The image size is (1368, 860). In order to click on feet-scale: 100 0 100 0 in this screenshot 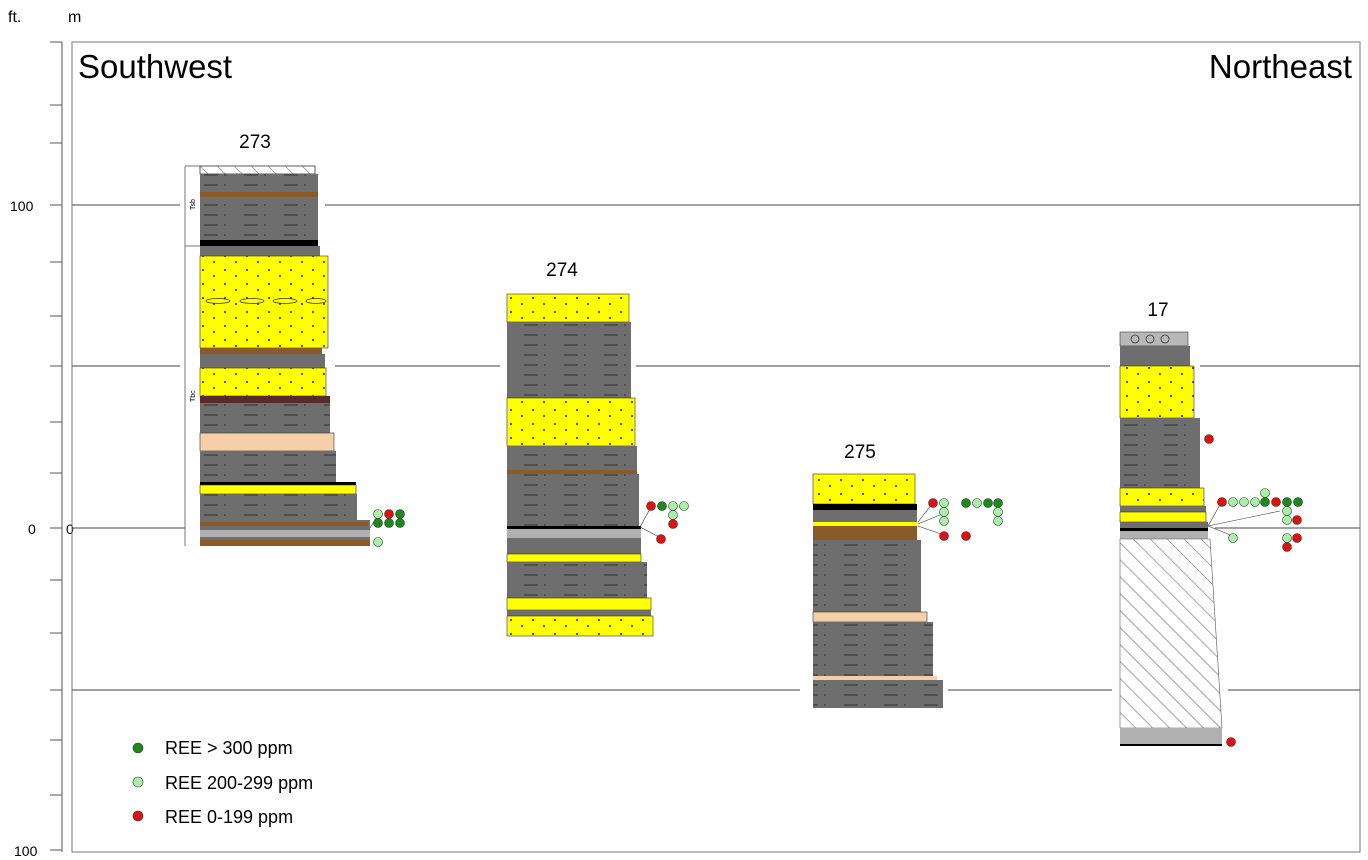, I will do `click(42, 450)`.